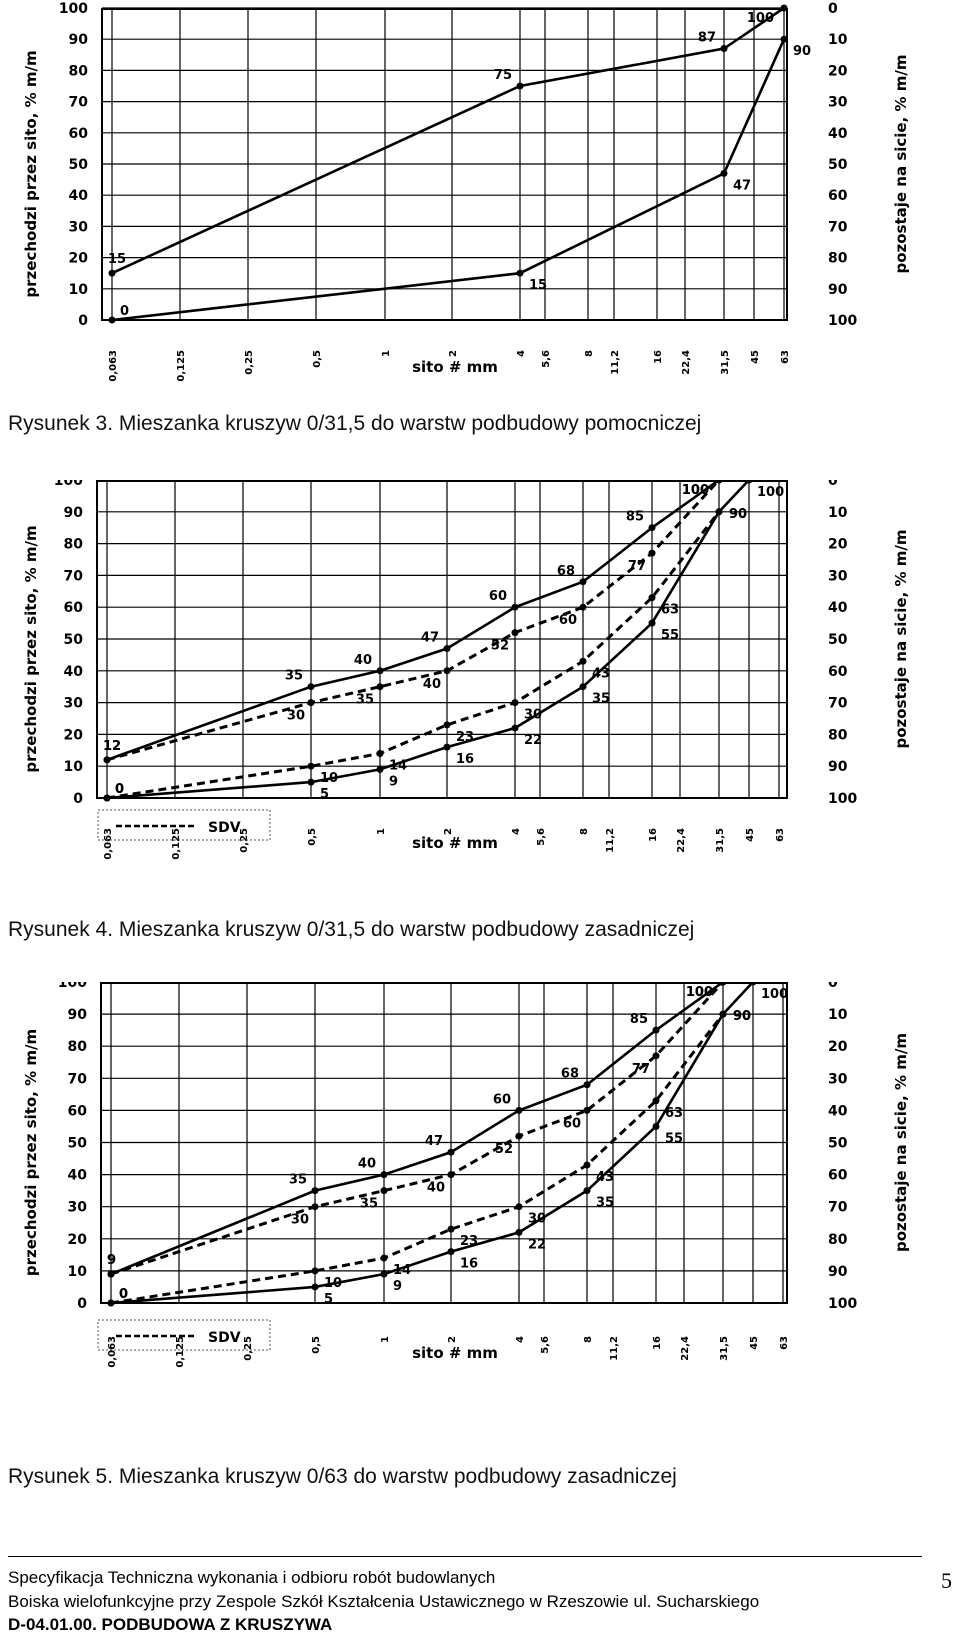 This screenshot has height=1640, width=960. I want to click on data-label: 22, so click(537, 1244).